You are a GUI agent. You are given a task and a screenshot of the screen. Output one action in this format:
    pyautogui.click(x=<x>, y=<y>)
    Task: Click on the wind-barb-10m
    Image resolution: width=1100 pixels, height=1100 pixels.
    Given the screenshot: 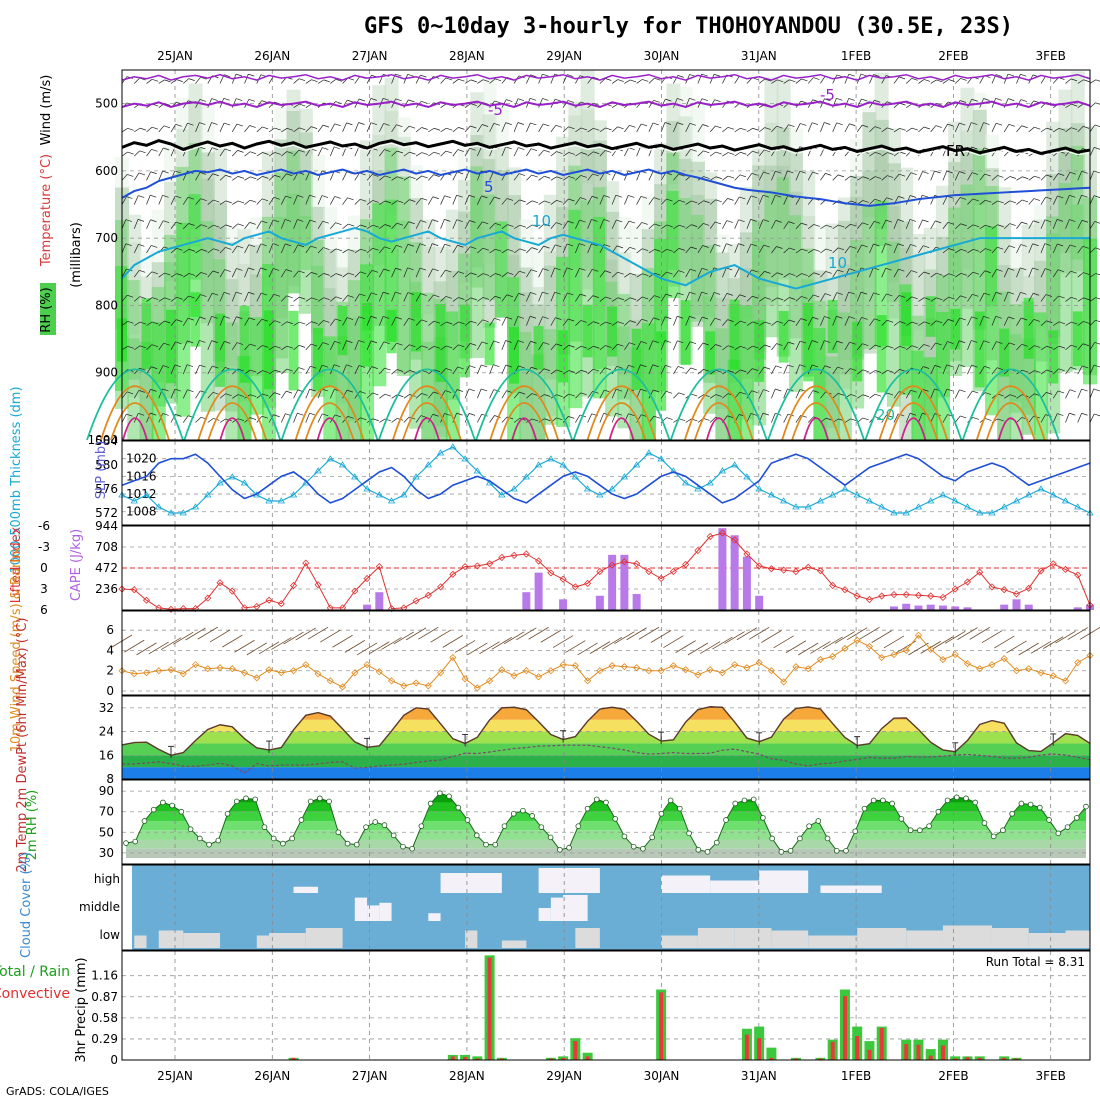 What is the action you would take?
    pyautogui.click(x=318, y=633)
    